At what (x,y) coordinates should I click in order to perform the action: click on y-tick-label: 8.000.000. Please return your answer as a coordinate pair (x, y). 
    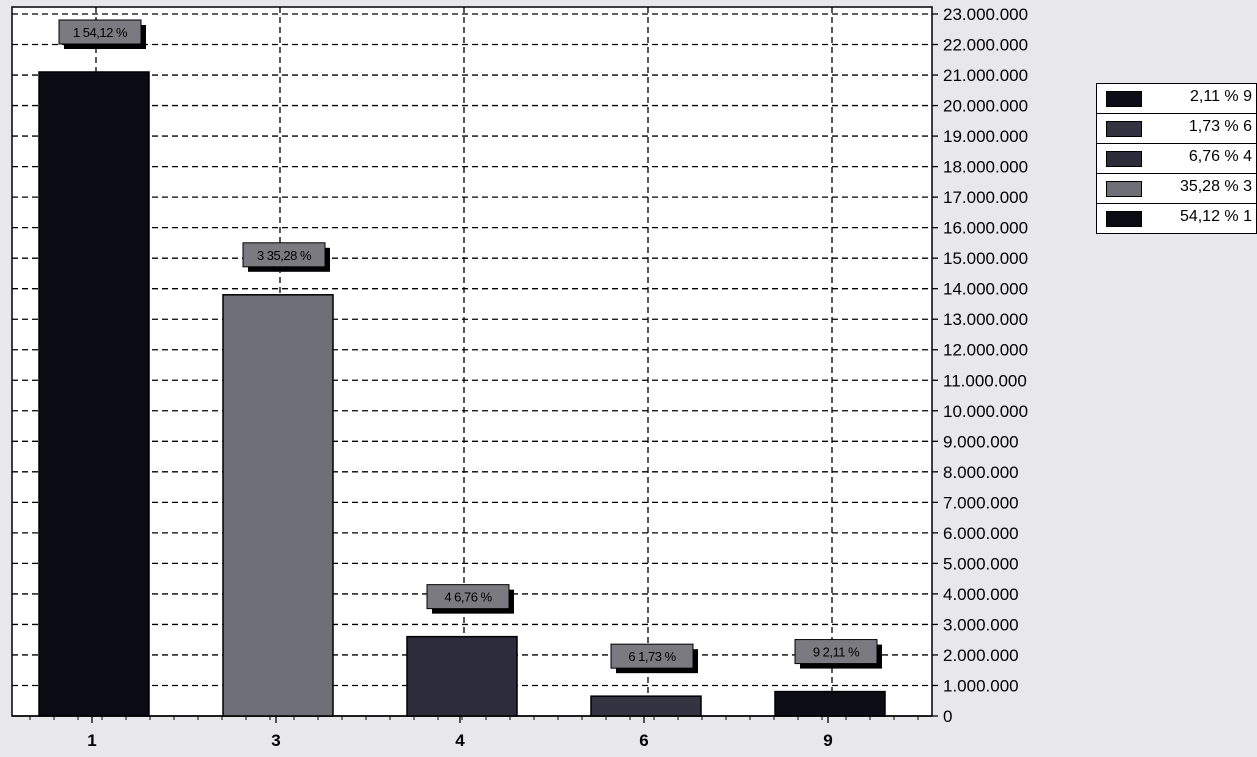
    Looking at the image, I should click on (981, 472).